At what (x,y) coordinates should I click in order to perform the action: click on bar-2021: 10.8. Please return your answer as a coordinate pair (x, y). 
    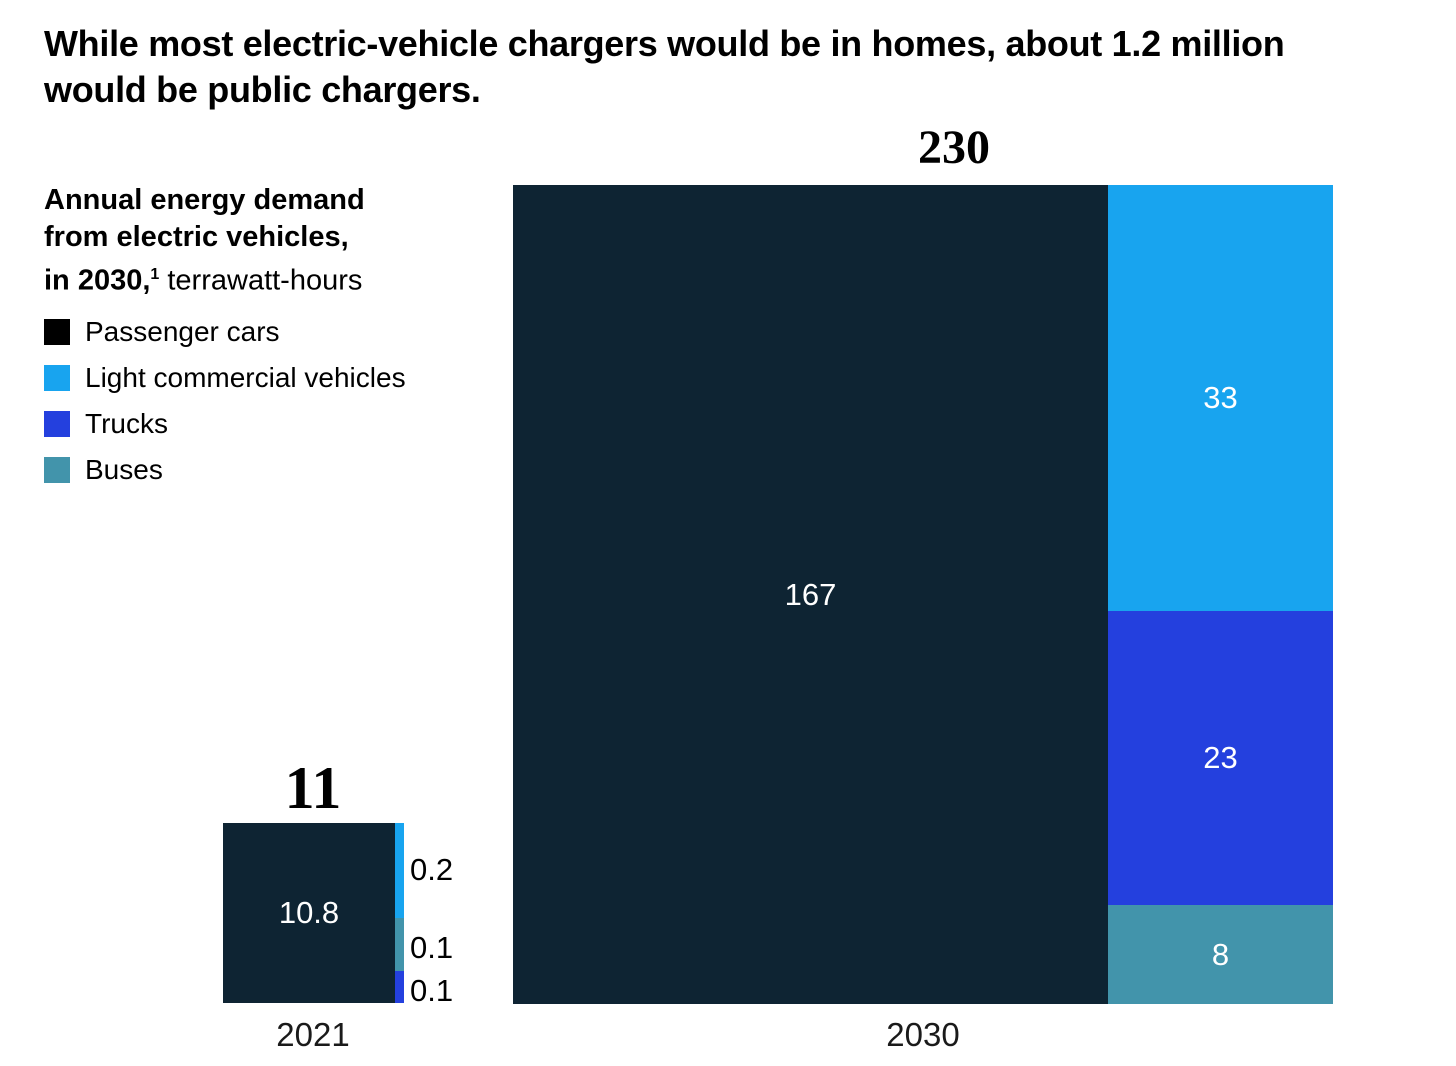
    Looking at the image, I should click on (313, 913).